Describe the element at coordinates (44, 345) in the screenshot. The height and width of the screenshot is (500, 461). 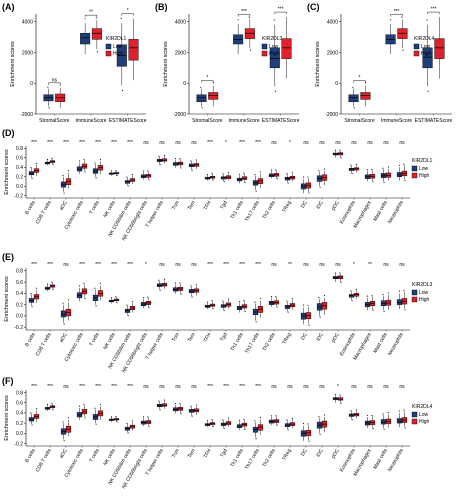
I see `x-tick-label: CD8 T cells` at that location.